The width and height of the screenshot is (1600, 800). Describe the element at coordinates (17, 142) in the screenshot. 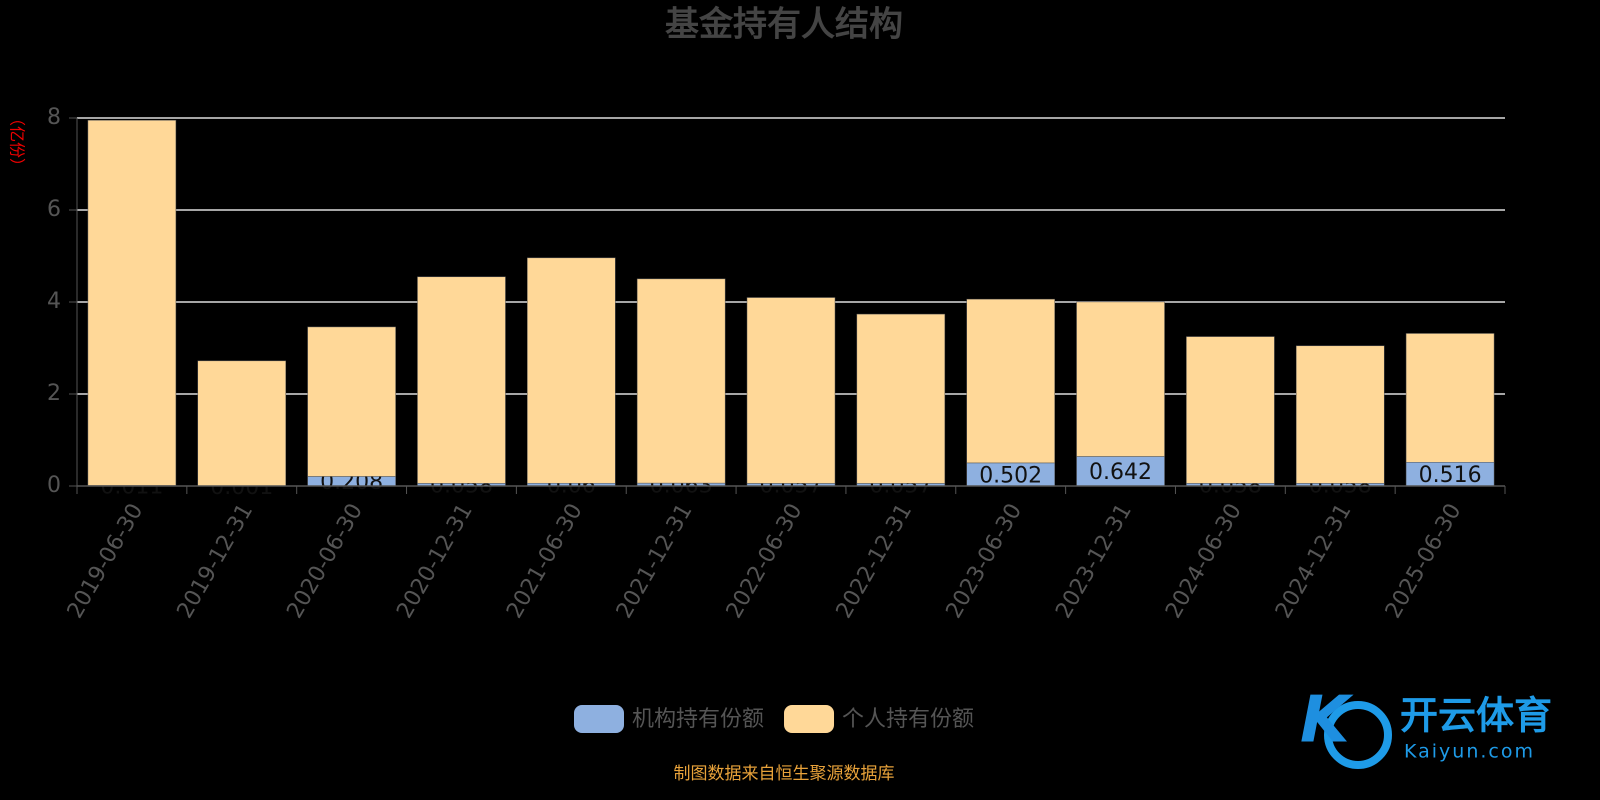

I see `y-axis-label: （亿份）` at that location.